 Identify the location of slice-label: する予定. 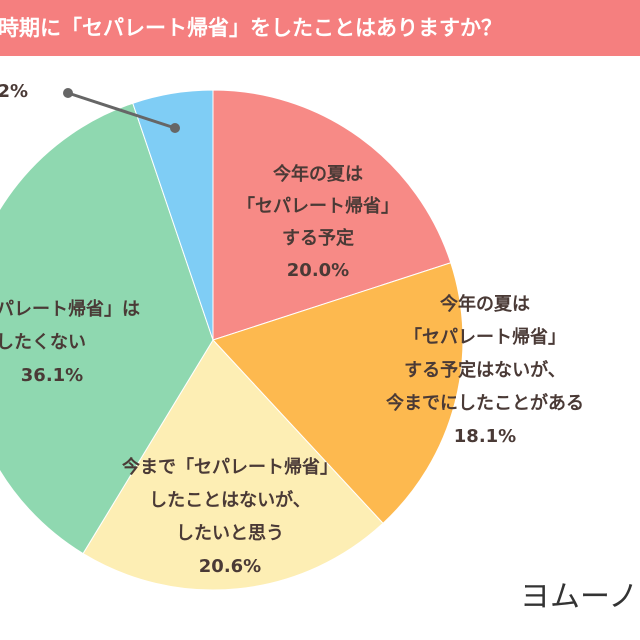
(318, 238).